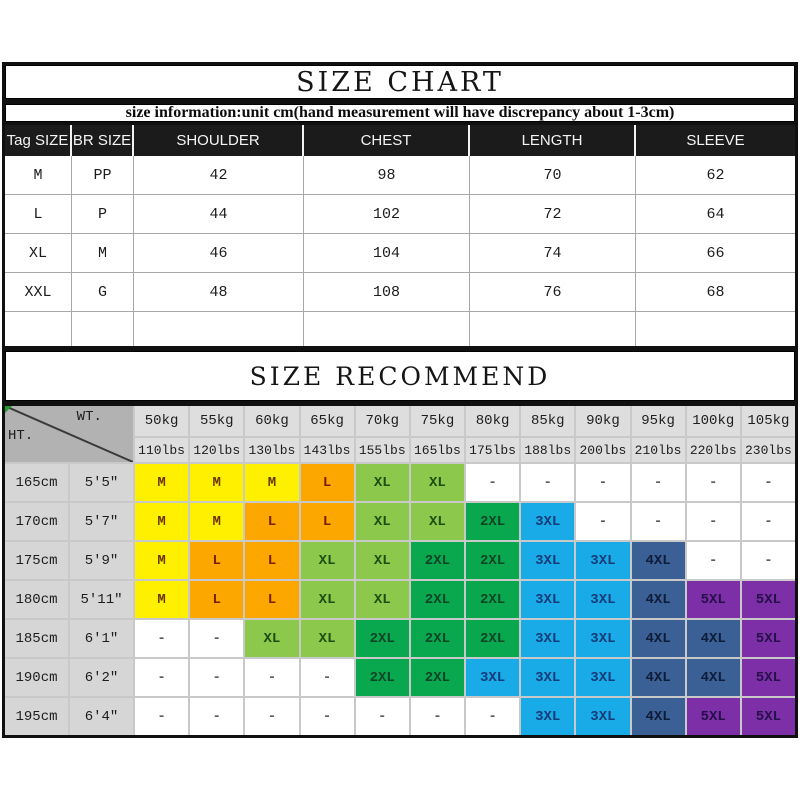 The height and width of the screenshot is (800, 800). I want to click on weight-lbs-header: 165lbs, so click(437, 450).